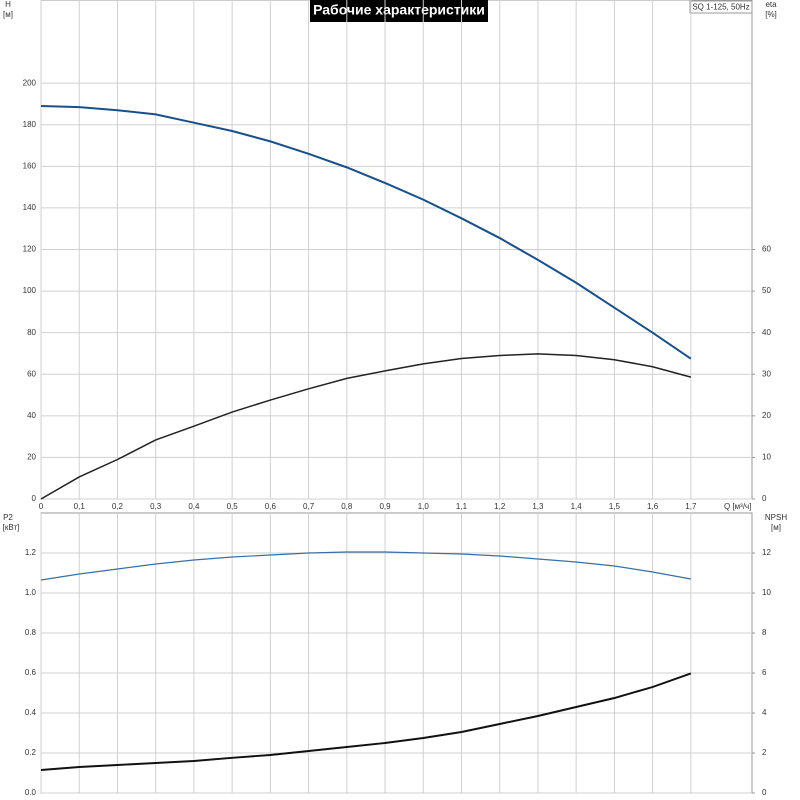  What do you see at coordinates (8, 517) in the screenshot?
I see `y-label: P2` at bounding box center [8, 517].